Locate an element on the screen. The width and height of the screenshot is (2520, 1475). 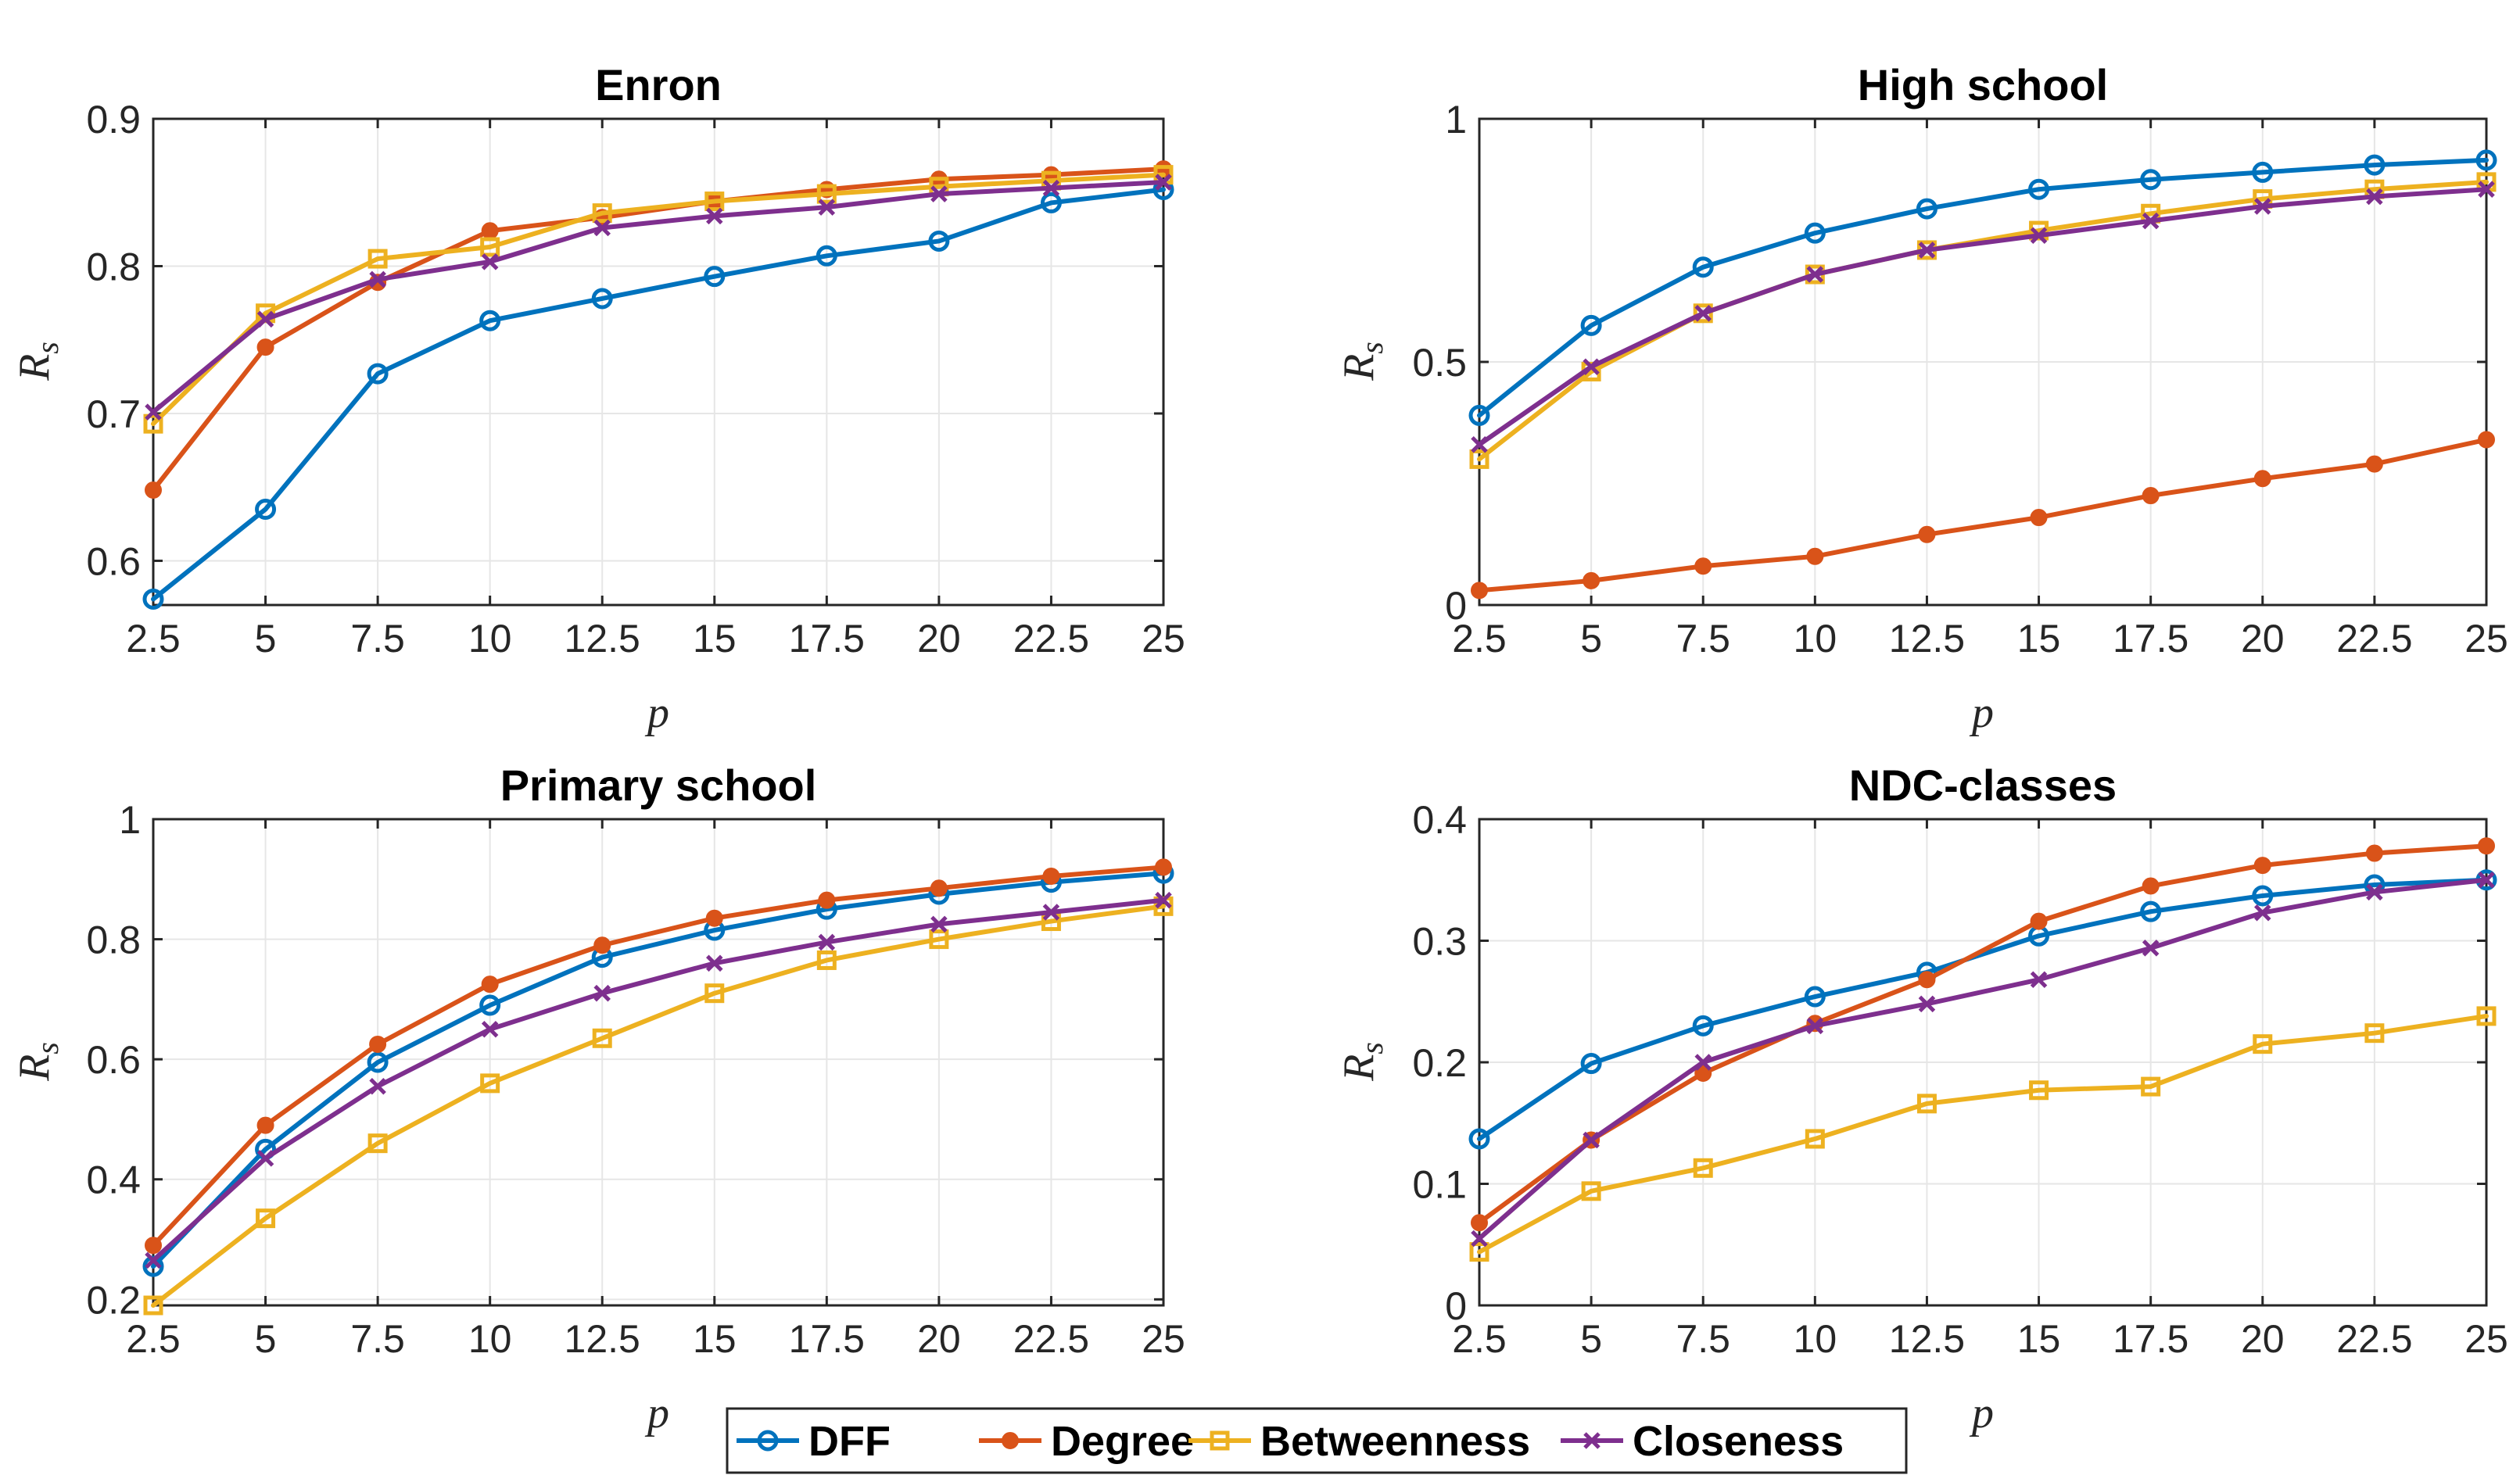
y-tick-label: 0.8 is located at coordinates (113, 940).